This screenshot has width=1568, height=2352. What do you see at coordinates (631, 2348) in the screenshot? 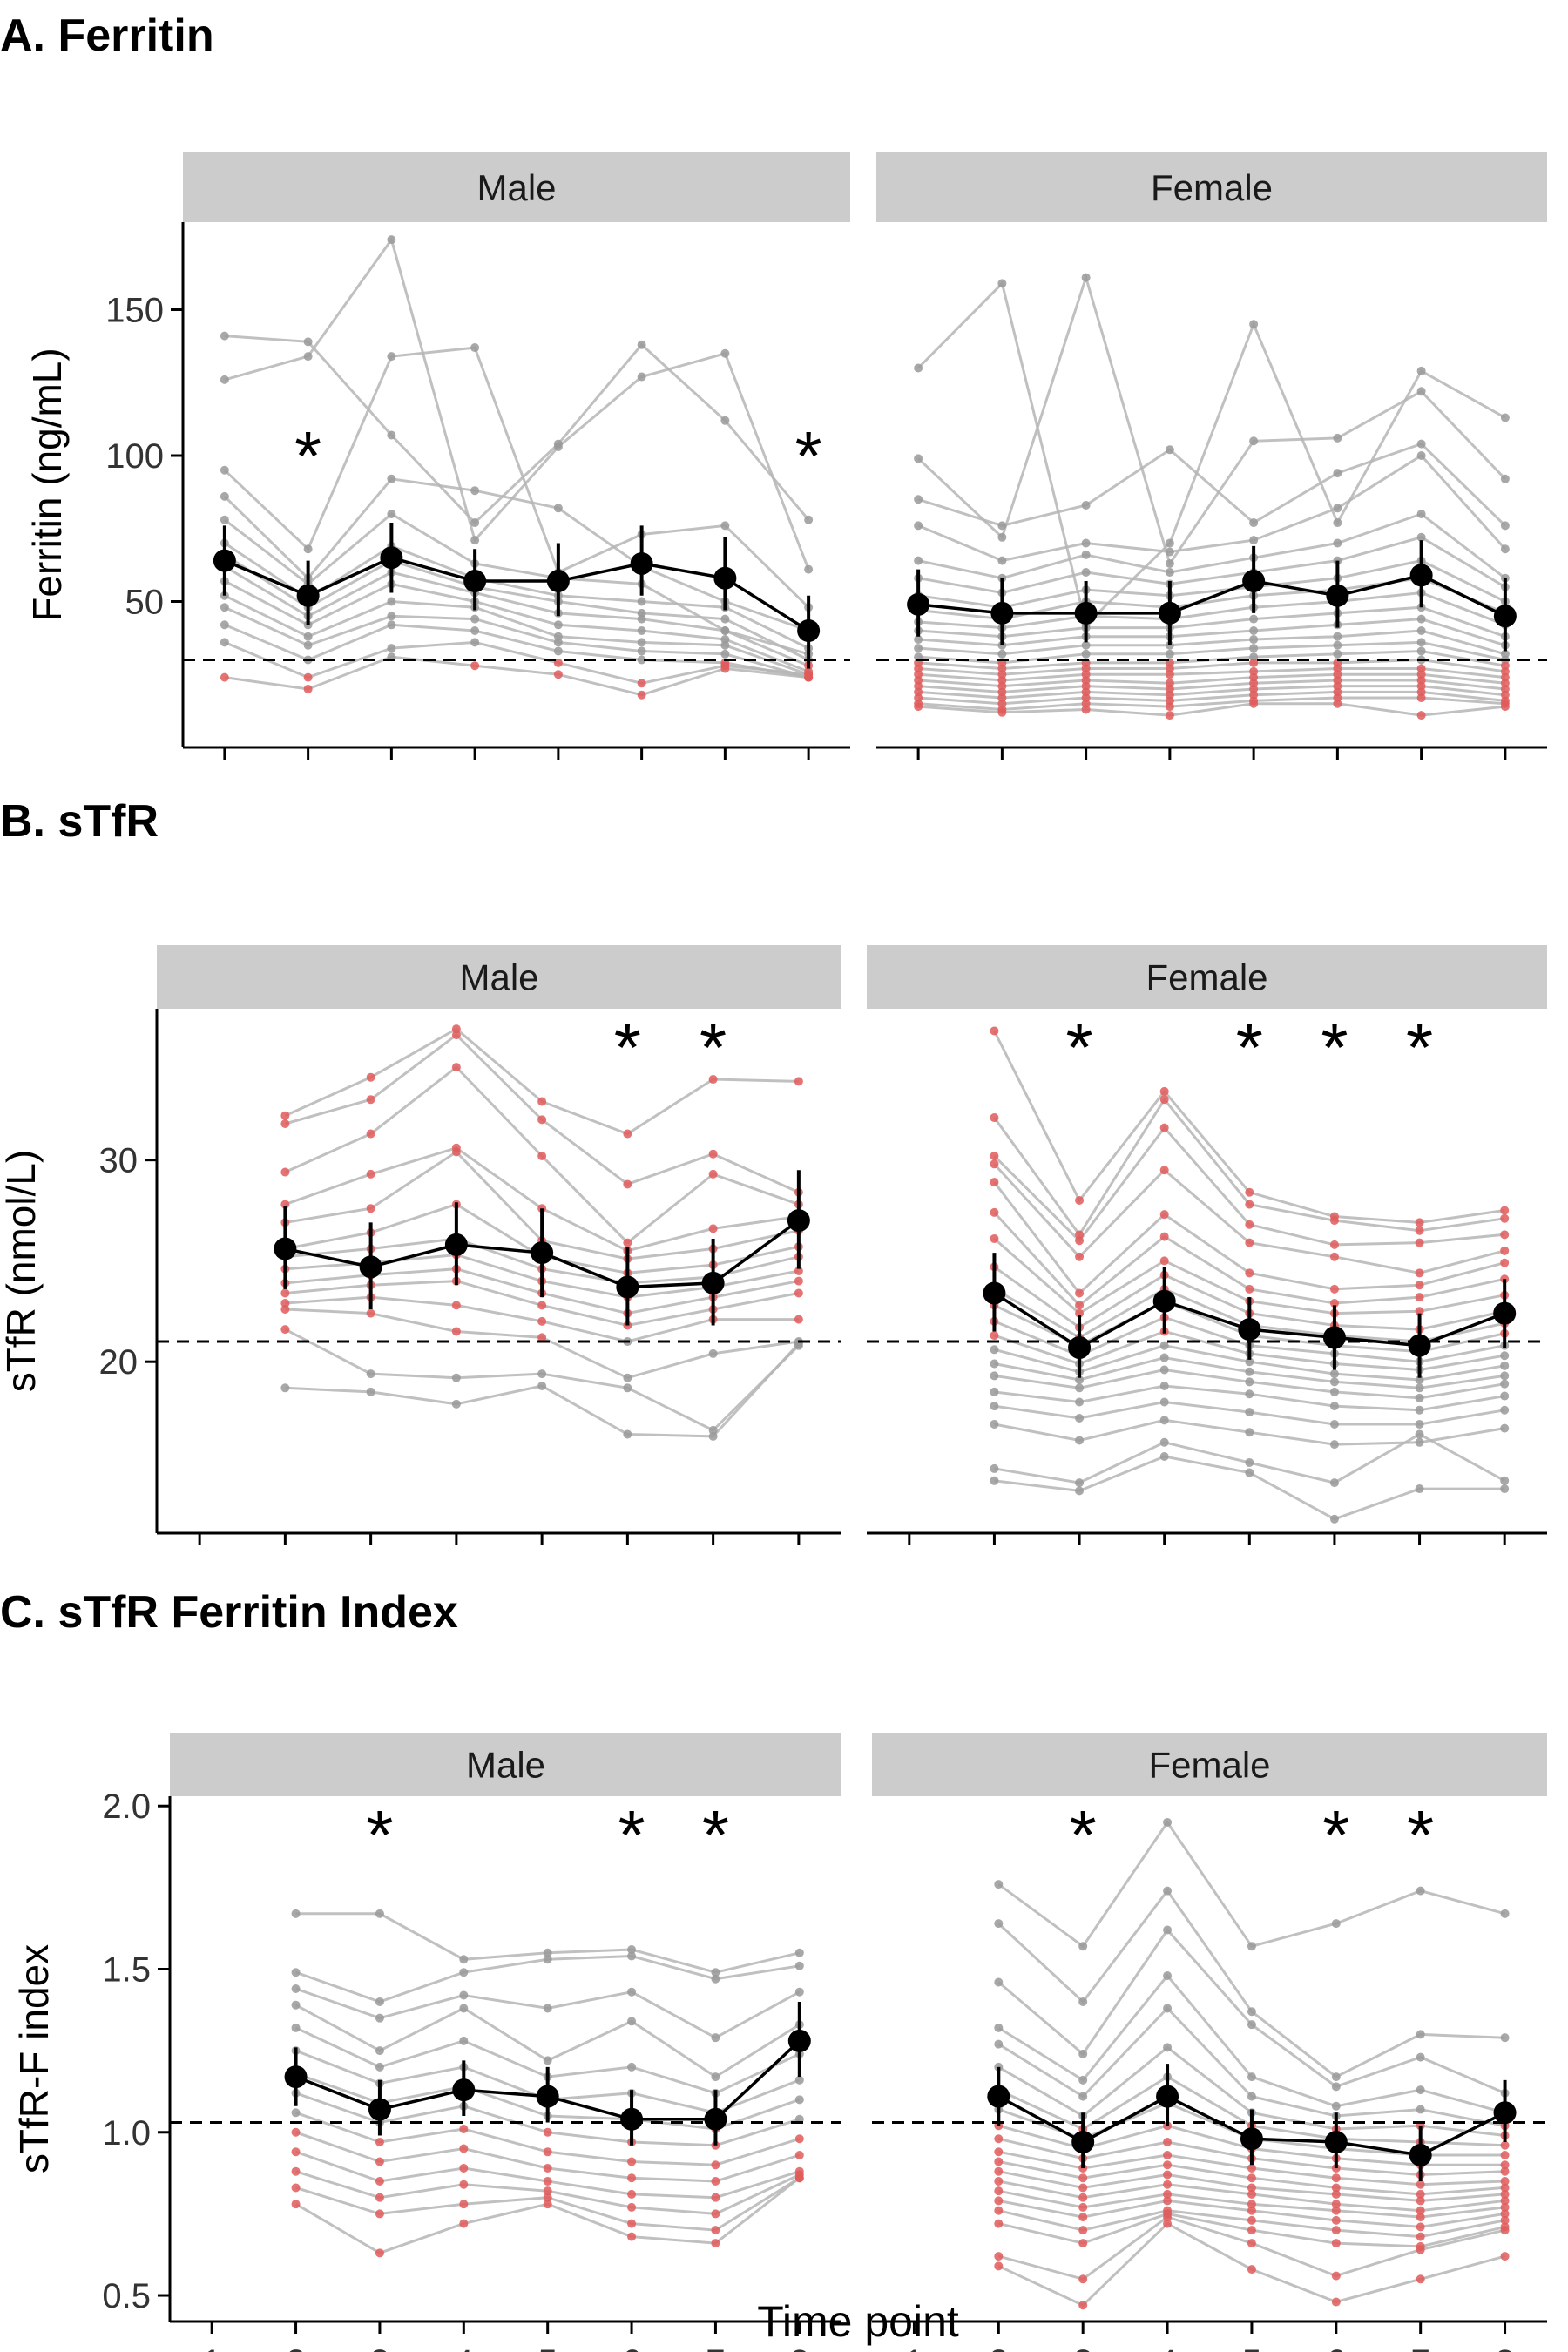
I see `x-tick-label: 6` at bounding box center [631, 2348].